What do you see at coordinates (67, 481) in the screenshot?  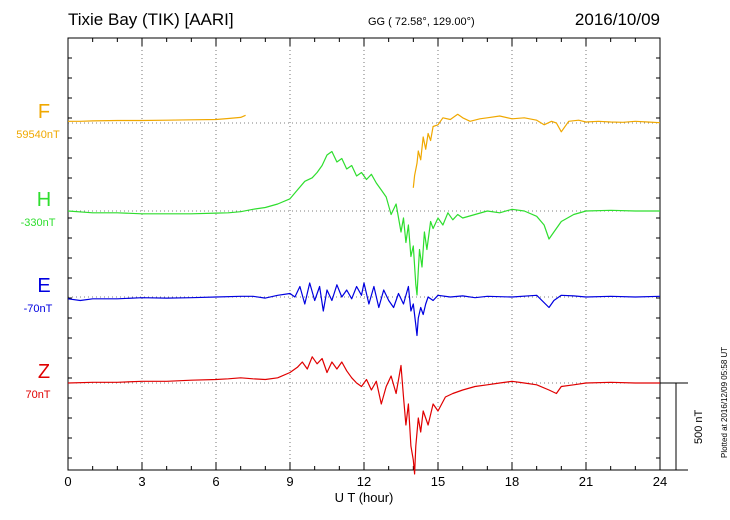 I see `x-tick-label: 0` at bounding box center [67, 481].